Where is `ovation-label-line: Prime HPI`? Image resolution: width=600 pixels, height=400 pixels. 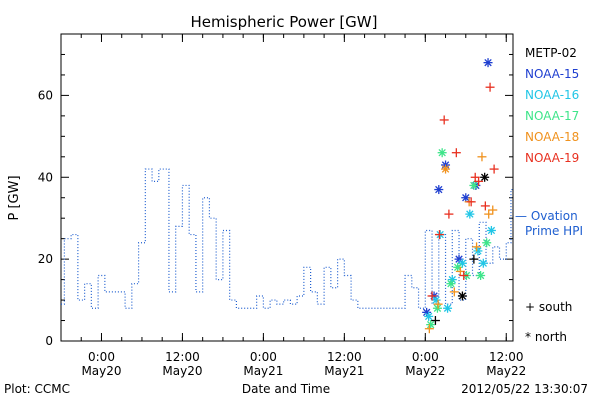
ovation-label-line: Prime HPI is located at coordinates (554, 231).